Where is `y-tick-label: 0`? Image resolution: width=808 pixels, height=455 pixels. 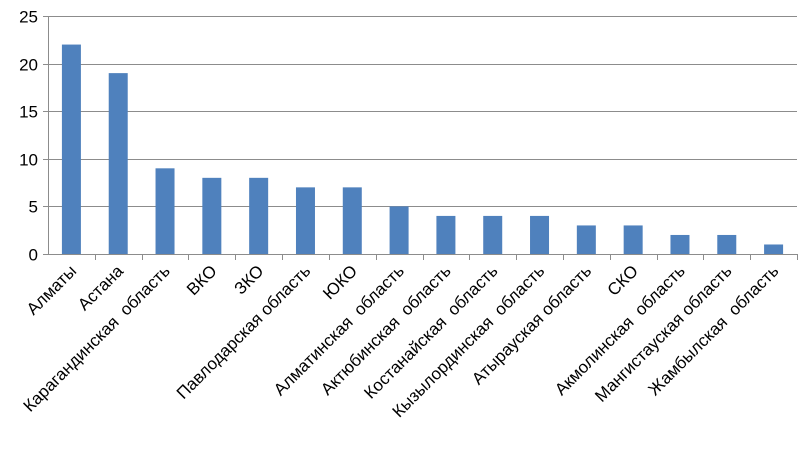 y-tick-label: 0 is located at coordinates (33, 255).